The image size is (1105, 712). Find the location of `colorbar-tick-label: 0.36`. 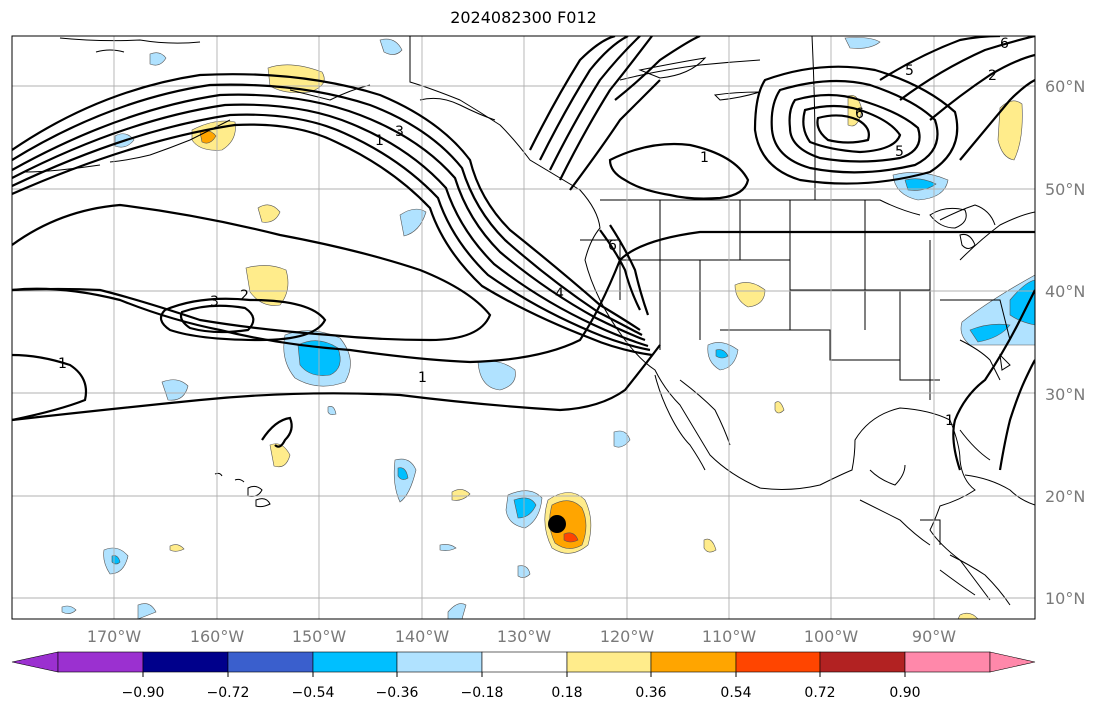

colorbar-tick-label: 0.36 is located at coordinates (650, 693).